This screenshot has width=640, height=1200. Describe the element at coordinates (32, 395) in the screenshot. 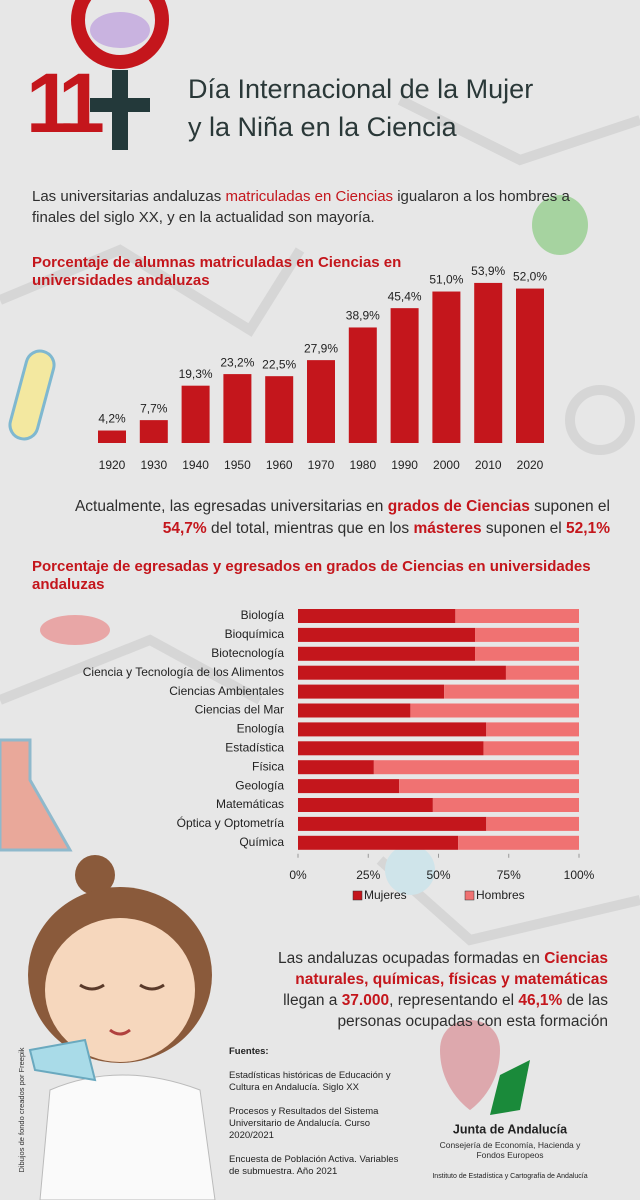

I see `test-tube` at that location.